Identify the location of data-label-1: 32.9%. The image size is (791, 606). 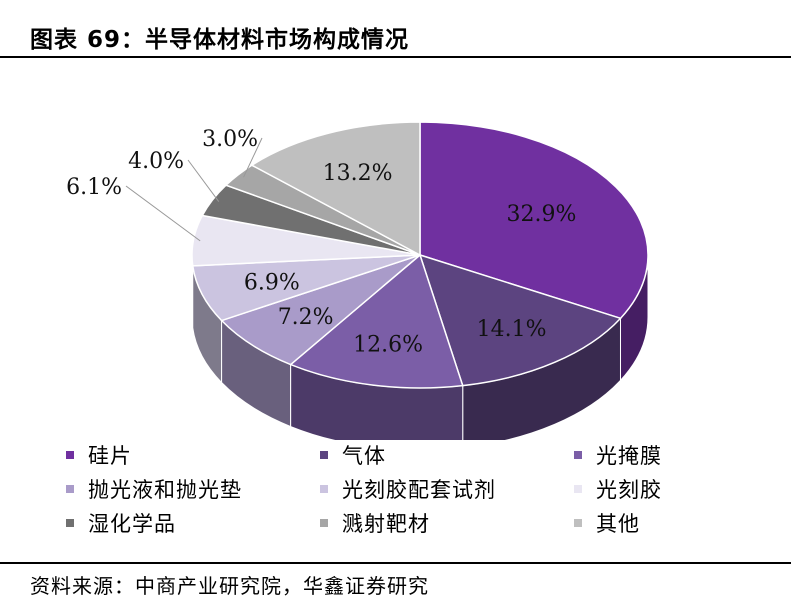
(542, 214).